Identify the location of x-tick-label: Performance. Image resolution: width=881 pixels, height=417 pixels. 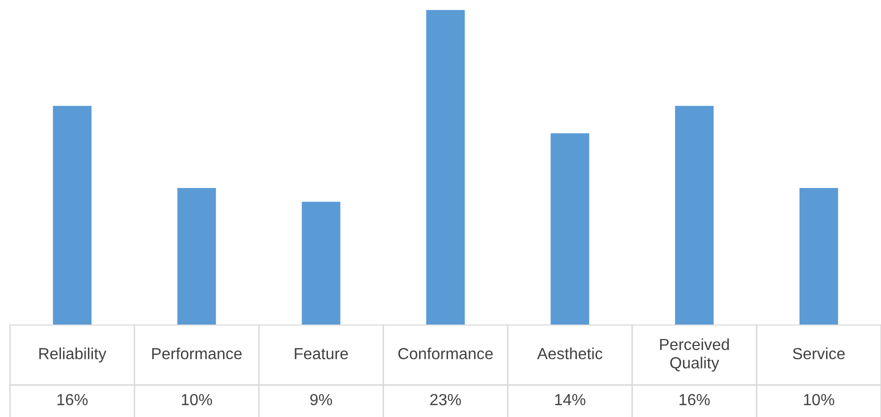
(197, 354).